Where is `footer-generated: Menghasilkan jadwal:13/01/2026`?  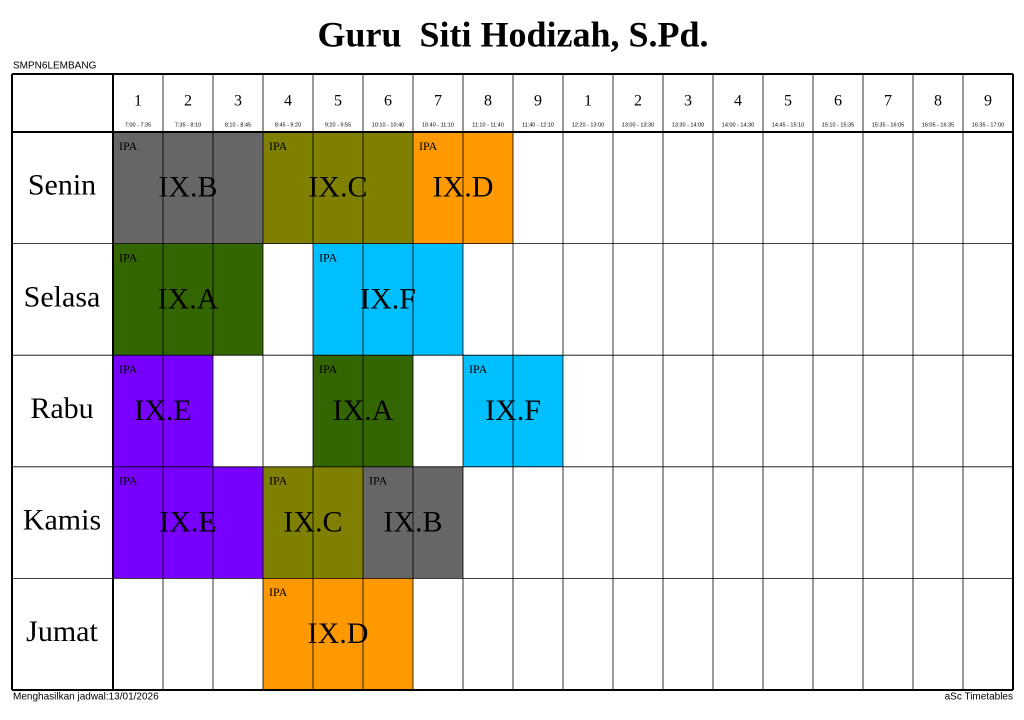
footer-generated: Menghasilkan jadwal:13/01/2026 is located at coordinates (86, 697).